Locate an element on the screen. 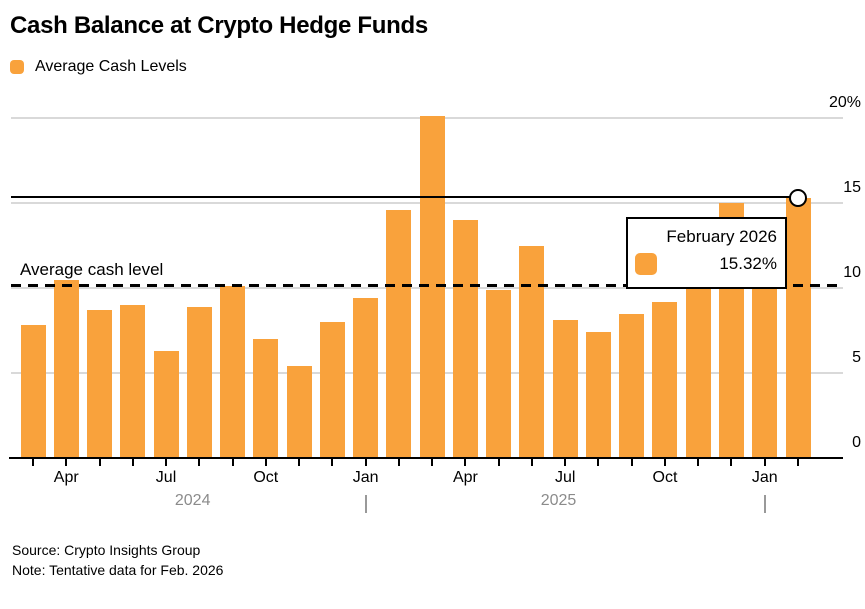 This screenshot has height=609, width=865. bar-feb-2026 is located at coordinates (798, 327).